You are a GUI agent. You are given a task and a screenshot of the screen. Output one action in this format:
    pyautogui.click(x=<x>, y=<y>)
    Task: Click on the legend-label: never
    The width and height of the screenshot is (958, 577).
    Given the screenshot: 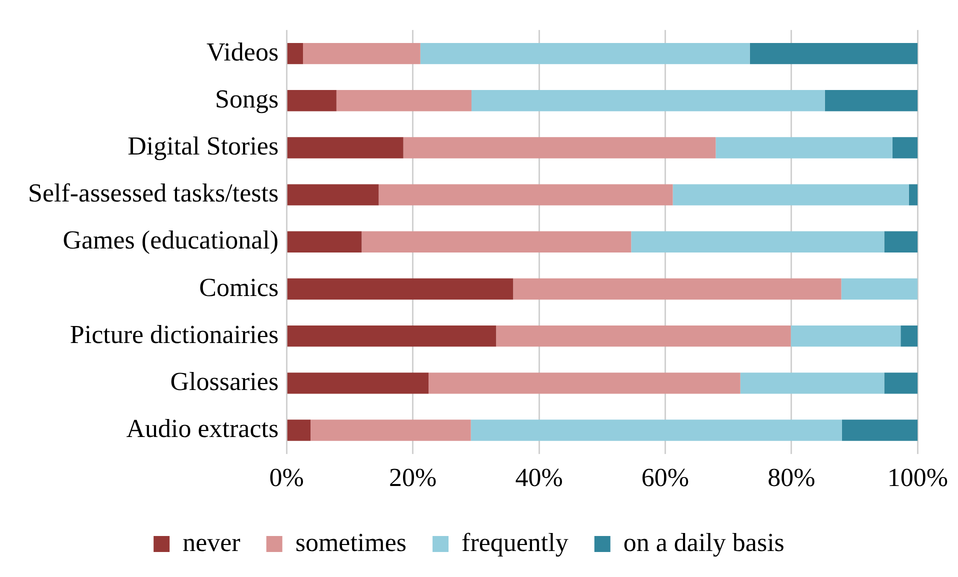 What is the action you would take?
    pyautogui.click(x=211, y=542)
    